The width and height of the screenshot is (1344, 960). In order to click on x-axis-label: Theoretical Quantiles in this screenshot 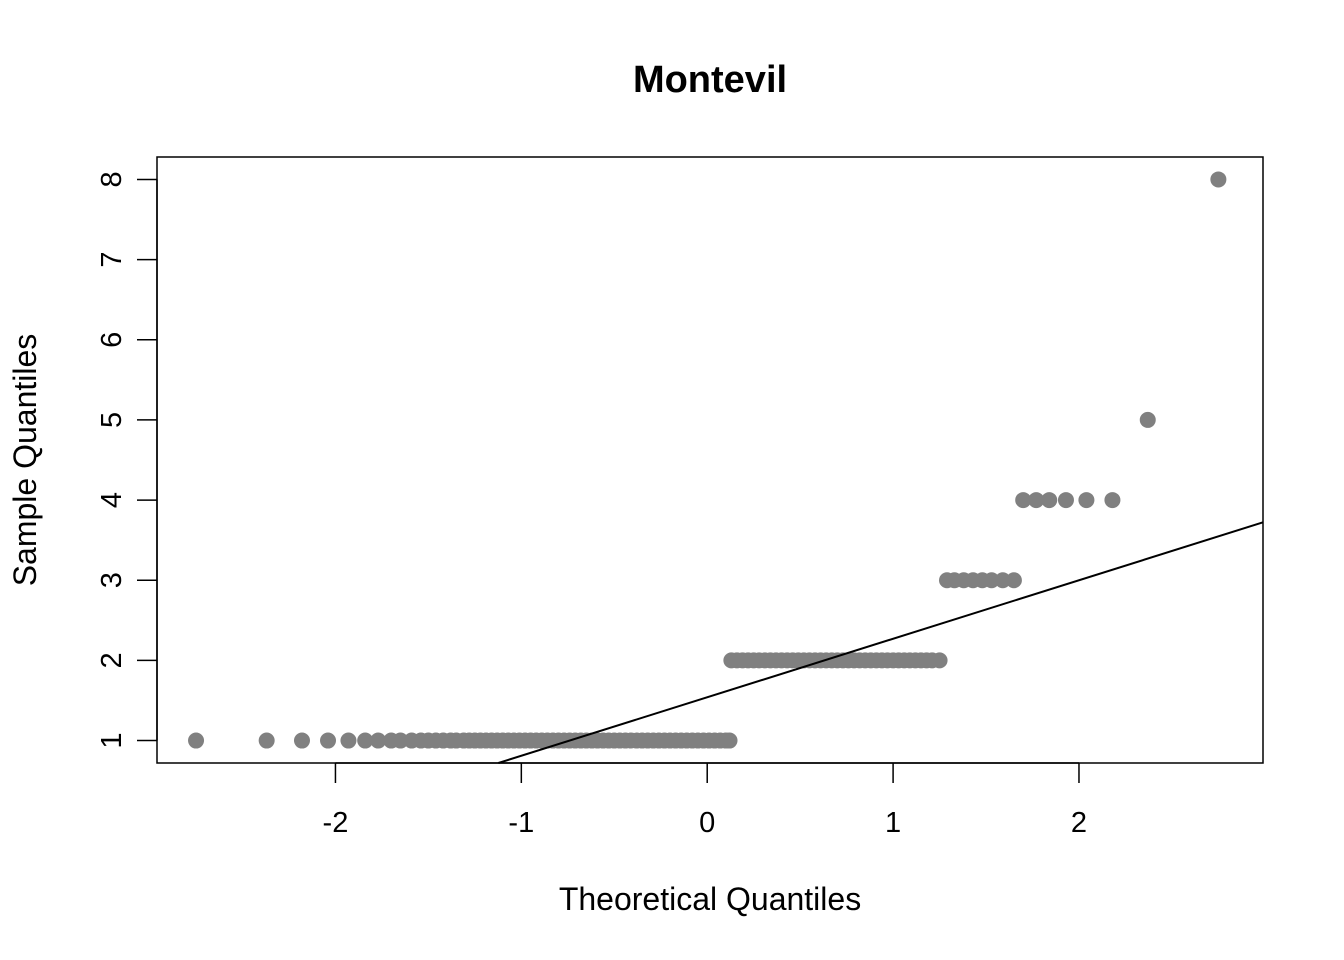, I will do `click(710, 899)`.